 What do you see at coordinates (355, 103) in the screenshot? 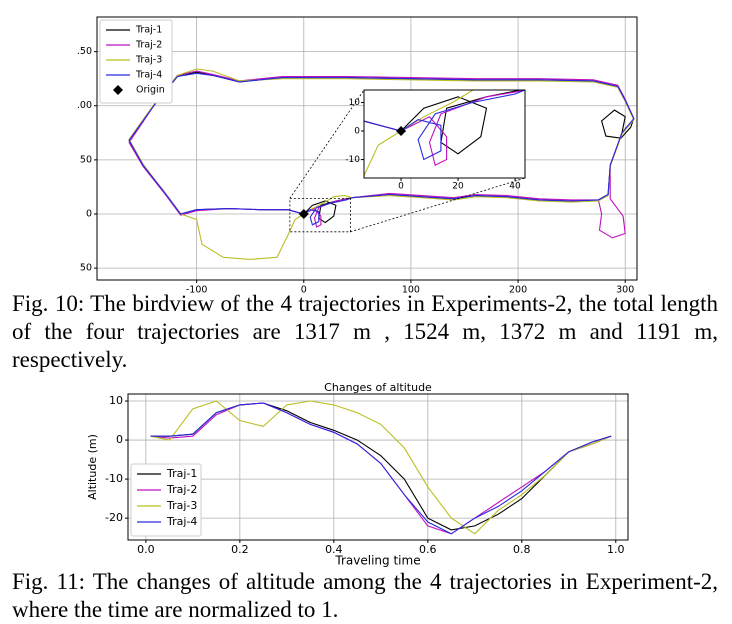
I see `inset-y-tick-label: 10` at bounding box center [355, 103].